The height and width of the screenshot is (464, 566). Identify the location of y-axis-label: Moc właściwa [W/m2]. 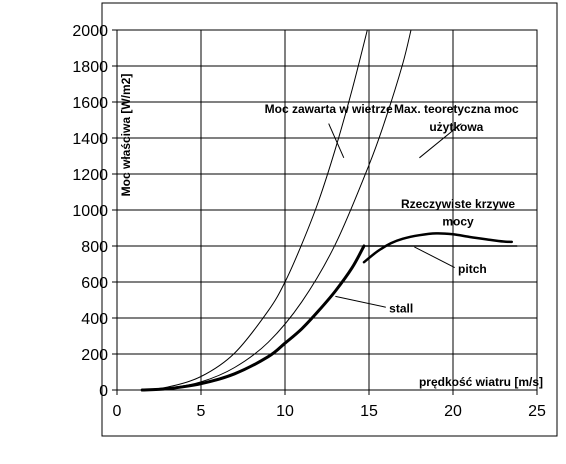
(126, 135).